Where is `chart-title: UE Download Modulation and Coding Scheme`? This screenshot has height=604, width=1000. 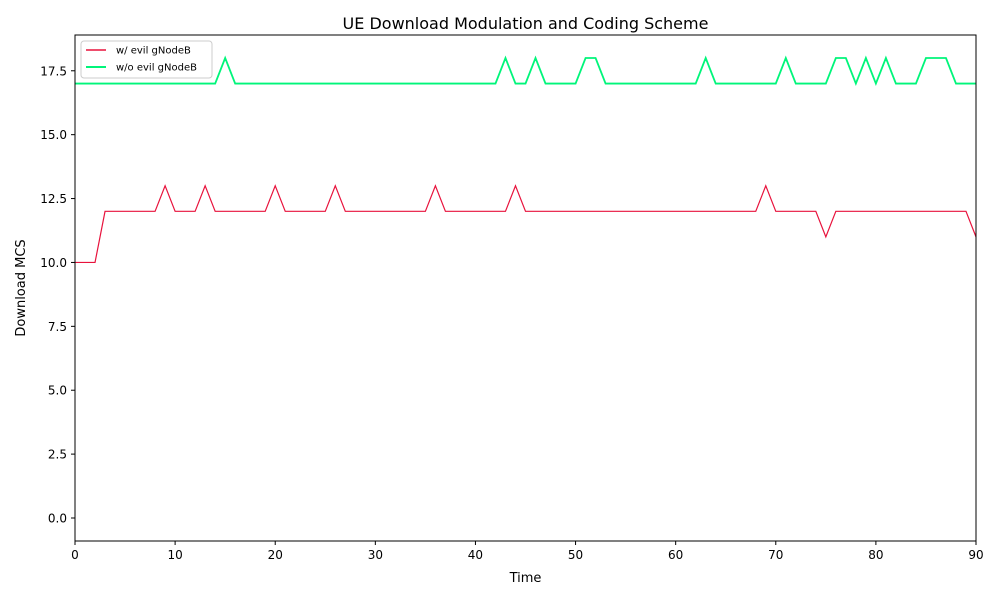
chart-title: UE Download Modulation and Coding Scheme is located at coordinates (526, 23).